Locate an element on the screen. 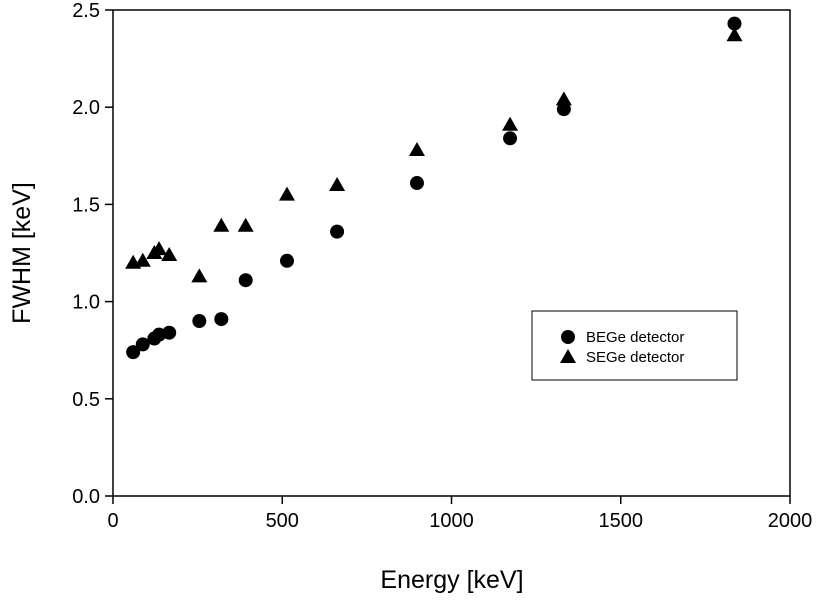 The height and width of the screenshot is (603, 831). x-tick-label: 1500 is located at coordinates (621, 521).